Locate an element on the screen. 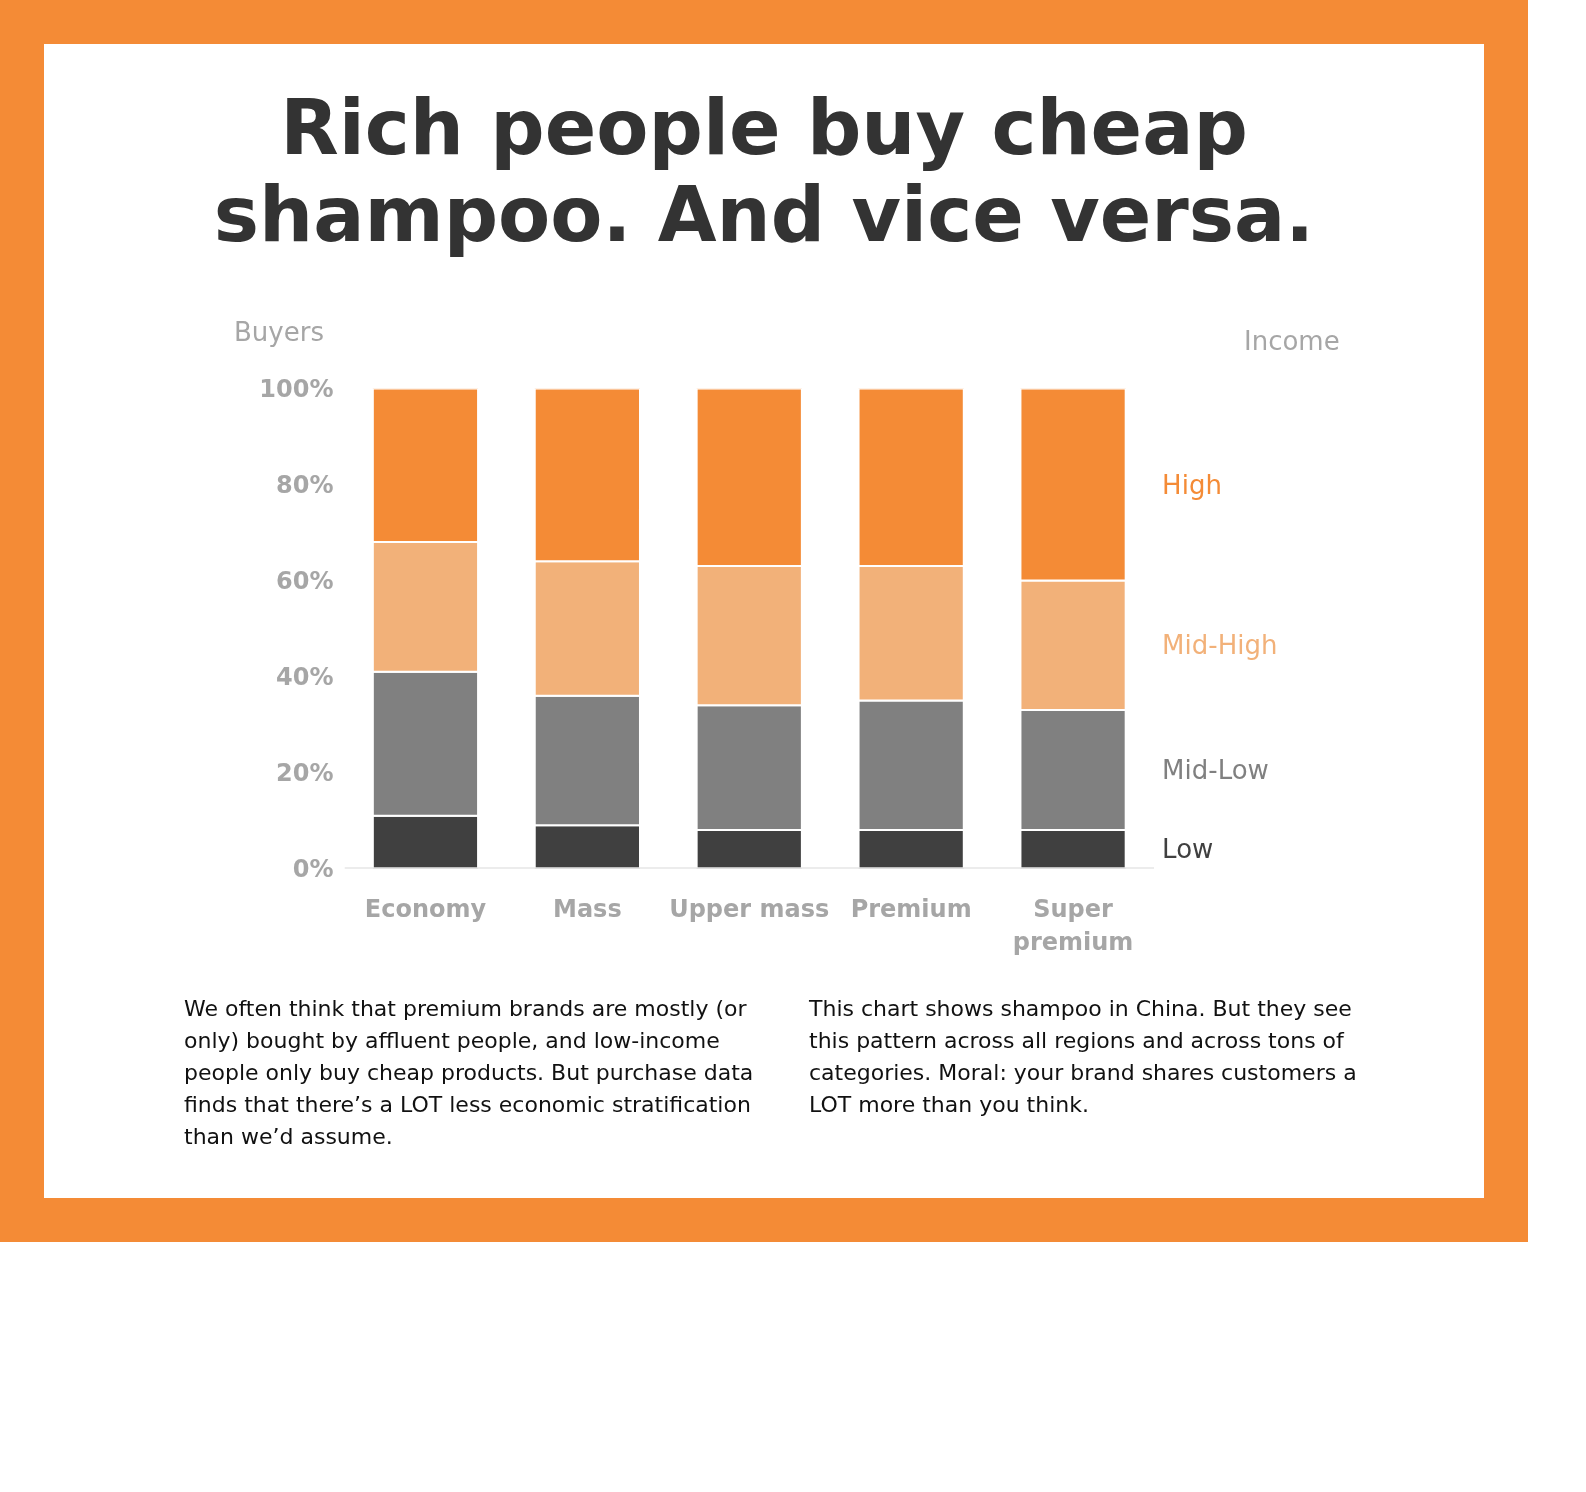 Image resolution: width=1586 pixels, height=1492 pixels. y-tick-label: 40% is located at coordinates (305, 676).